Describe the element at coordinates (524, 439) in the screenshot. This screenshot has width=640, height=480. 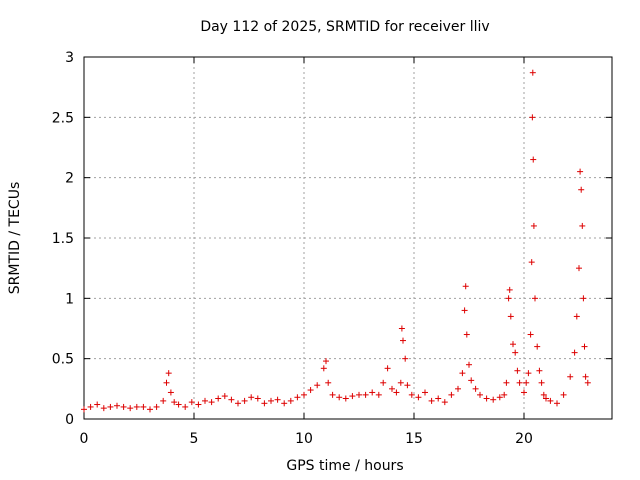
I see `x-tick-label: 20` at that location.